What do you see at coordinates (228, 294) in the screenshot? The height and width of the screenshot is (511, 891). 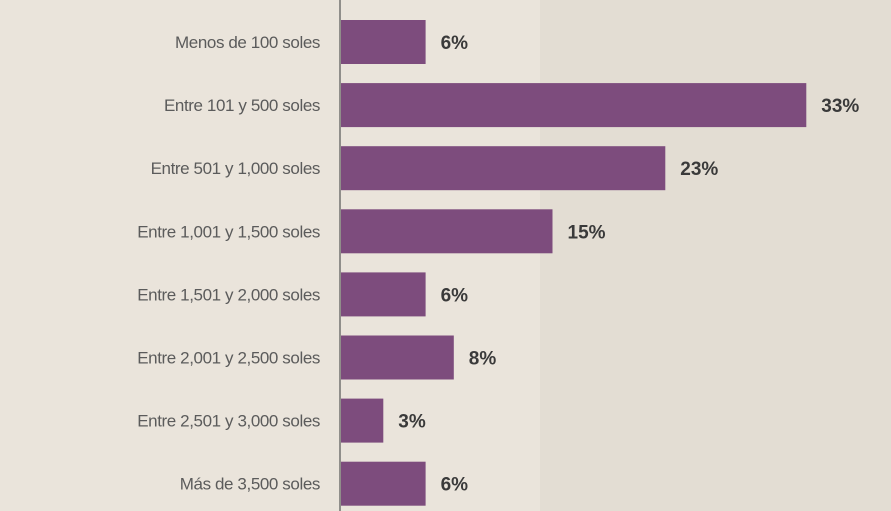 I see `category-label-5: Entre 1,501 y 2,000 soles` at bounding box center [228, 294].